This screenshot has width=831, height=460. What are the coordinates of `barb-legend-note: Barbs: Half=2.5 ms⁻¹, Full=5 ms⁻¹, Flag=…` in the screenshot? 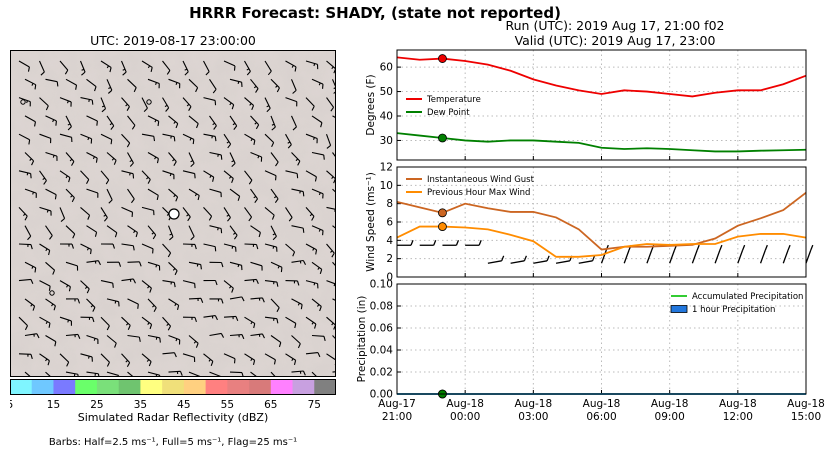 It's located at (173, 442).